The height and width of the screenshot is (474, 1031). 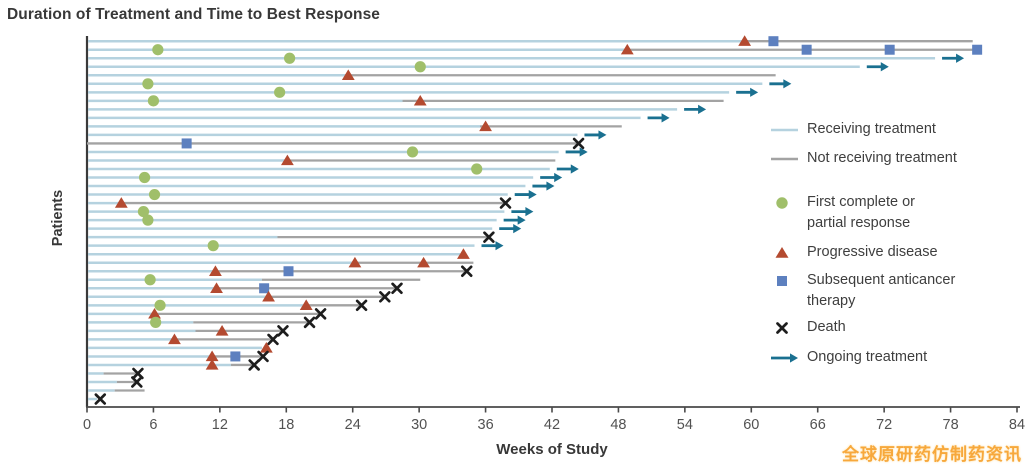 I want to click on legend-item-triangle: Progressive disease, so click(x=854, y=253).